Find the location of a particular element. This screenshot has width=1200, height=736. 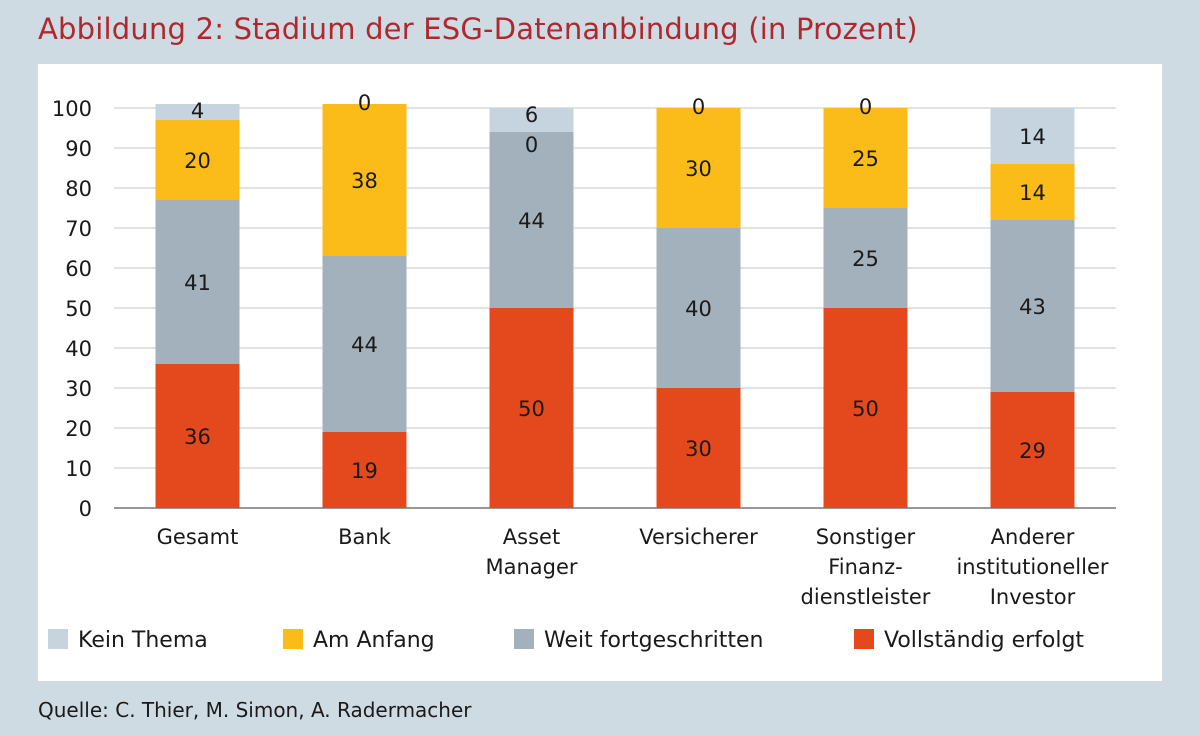

data-label: 29 is located at coordinates (1032, 451).